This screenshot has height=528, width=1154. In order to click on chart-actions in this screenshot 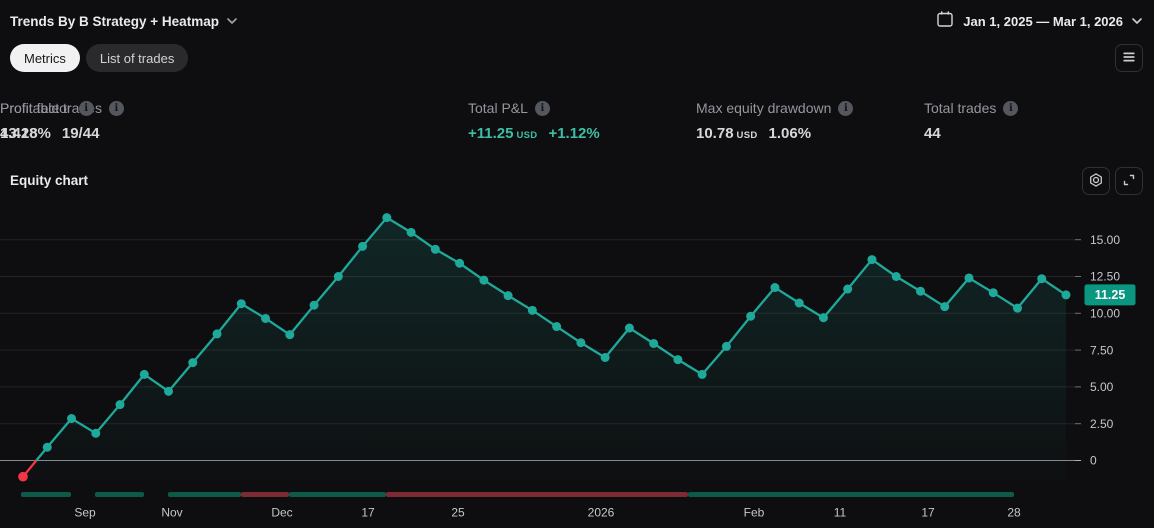, I will do `click(1112, 181)`.